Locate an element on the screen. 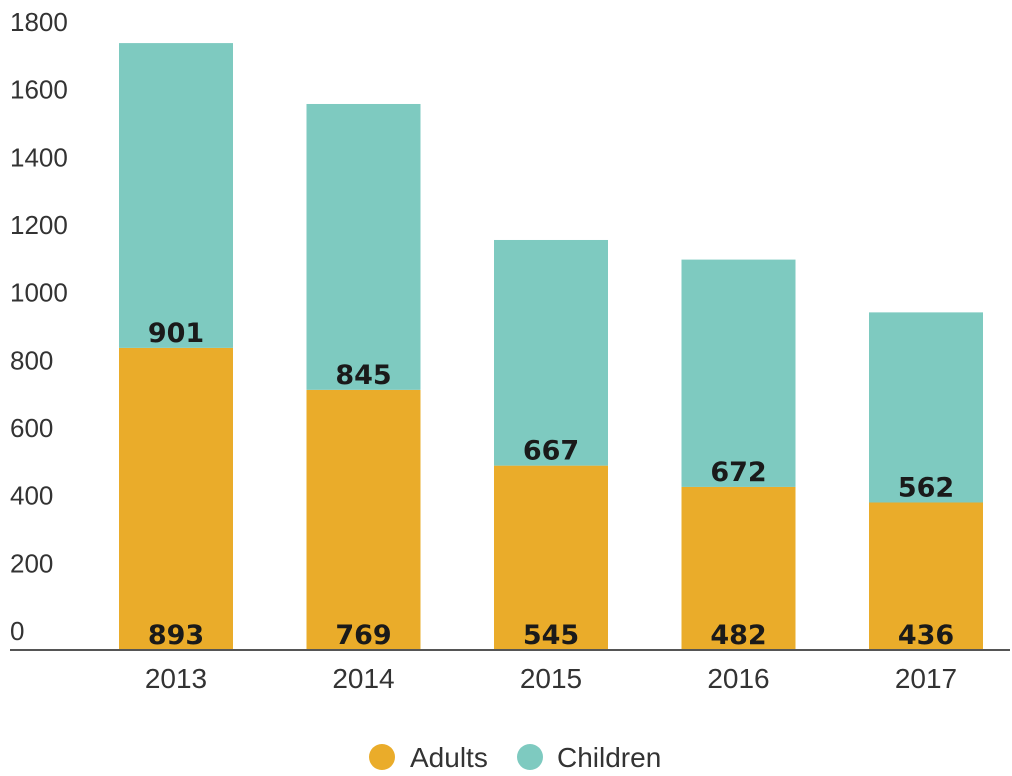 The width and height of the screenshot is (1012, 776). bar-adults-2013 is located at coordinates (176, 498).